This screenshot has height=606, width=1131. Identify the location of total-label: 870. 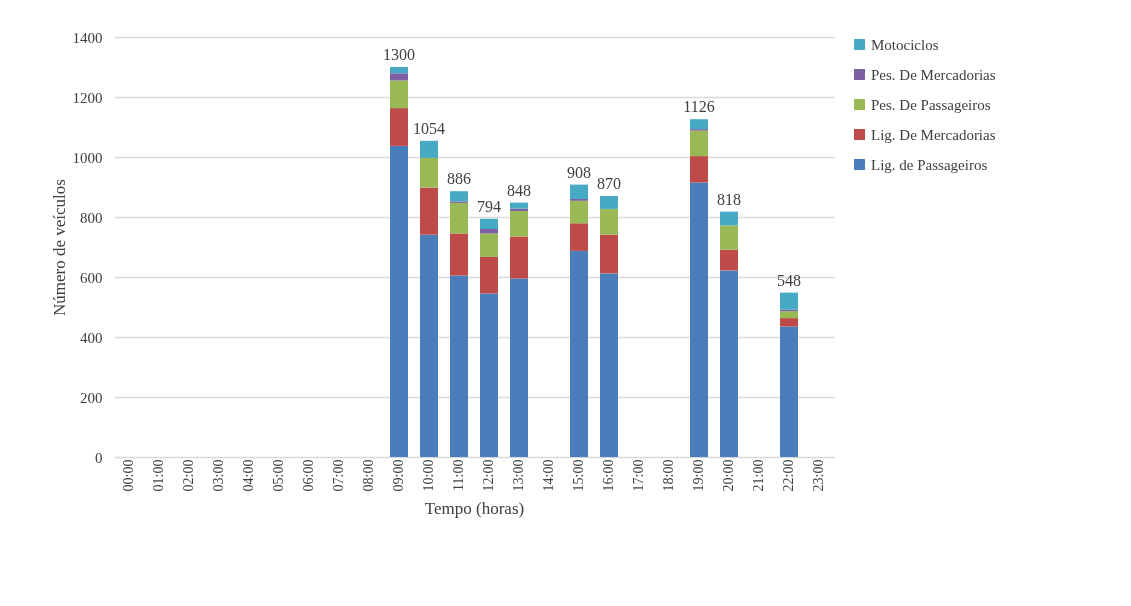
(609, 183).